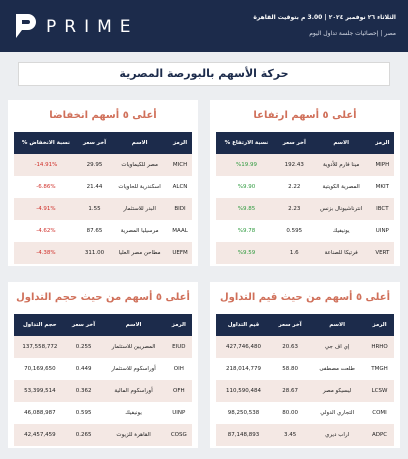  I want to click on cell: 29.95, so click(94, 165).